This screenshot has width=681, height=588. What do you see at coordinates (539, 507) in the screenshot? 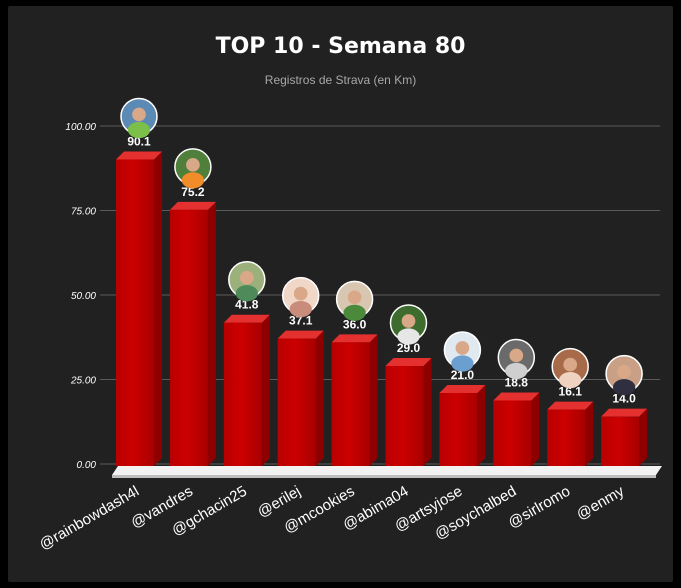
I see `x-tick-label: @sirlromo` at bounding box center [539, 507].